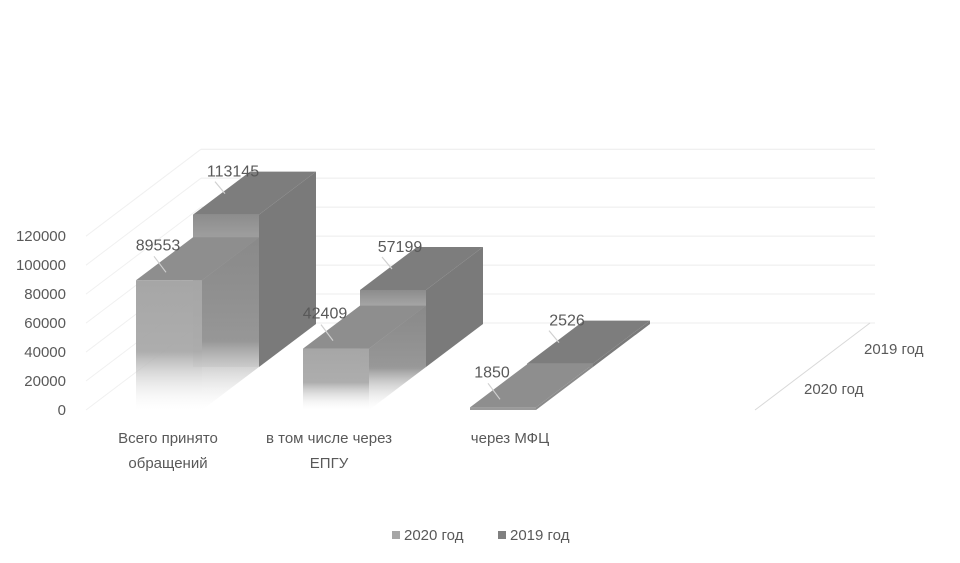  What do you see at coordinates (287, 269) in the screenshot?
I see `bar-2019-0-side` at bounding box center [287, 269].